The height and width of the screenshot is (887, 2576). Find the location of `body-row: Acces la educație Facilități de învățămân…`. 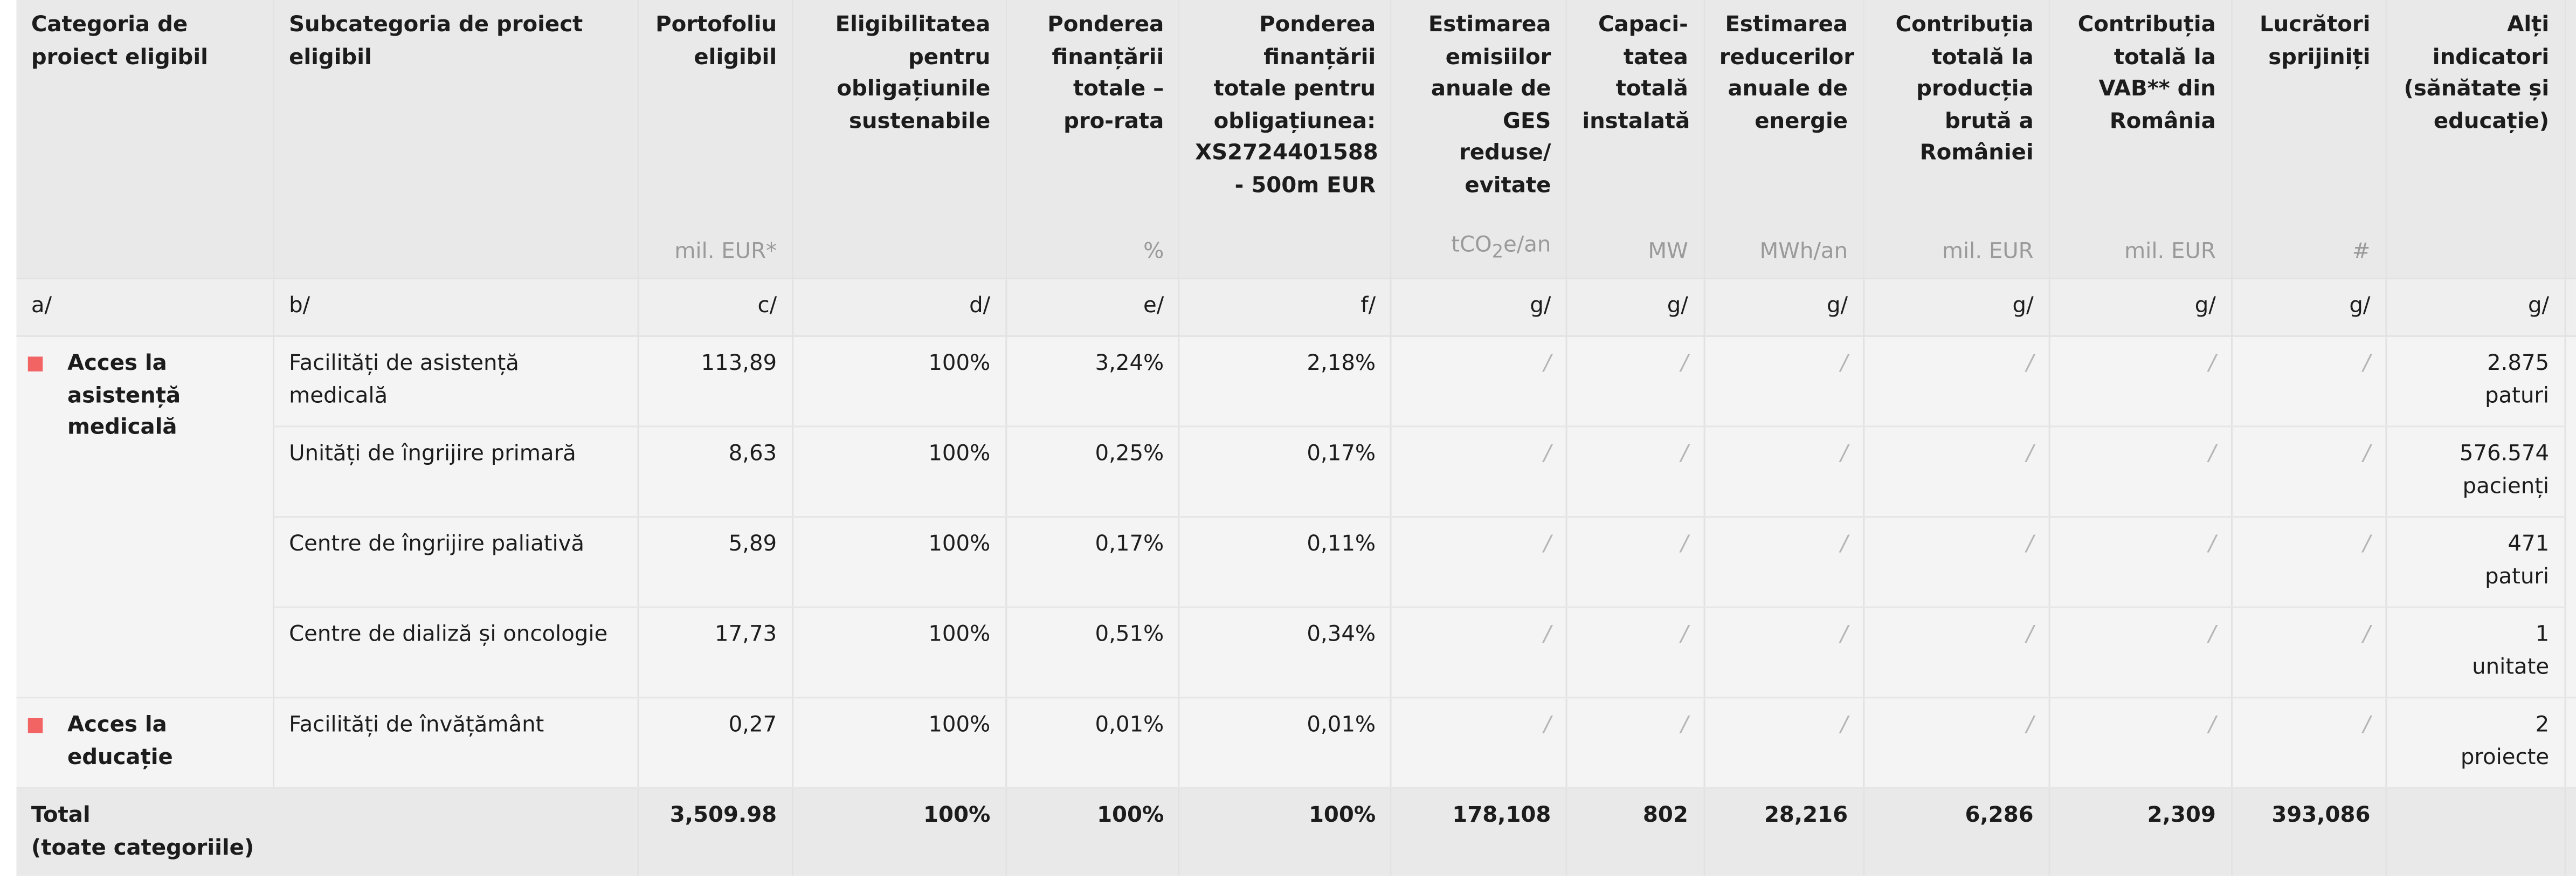

body-row: Acces la educație Facilități de învățămân… is located at coordinates (1296, 743).